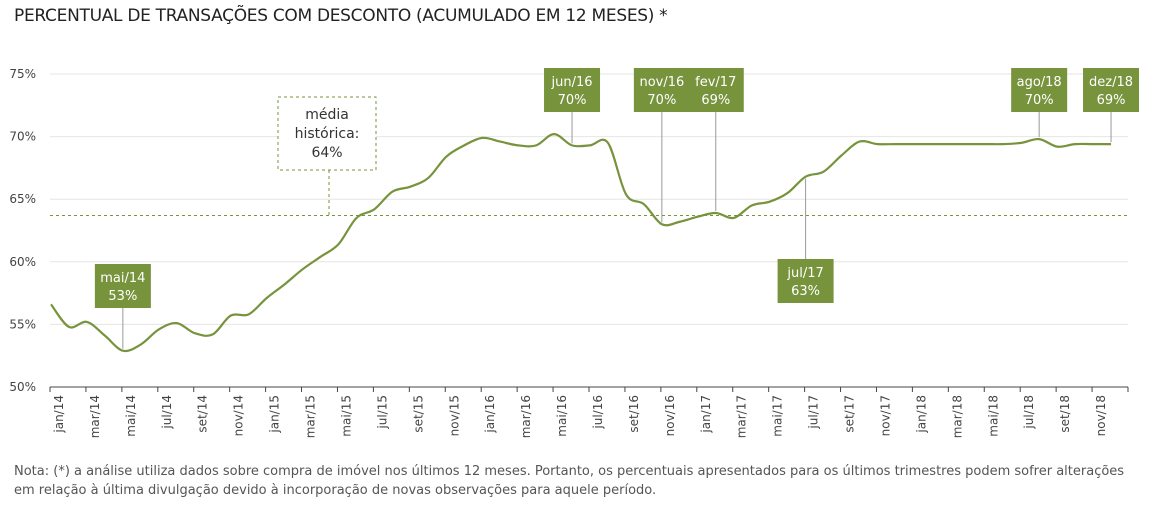 The width and height of the screenshot is (1150, 505). Describe the element at coordinates (572, 82) in the screenshot. I see `annotation-label: jun/16` at that location.